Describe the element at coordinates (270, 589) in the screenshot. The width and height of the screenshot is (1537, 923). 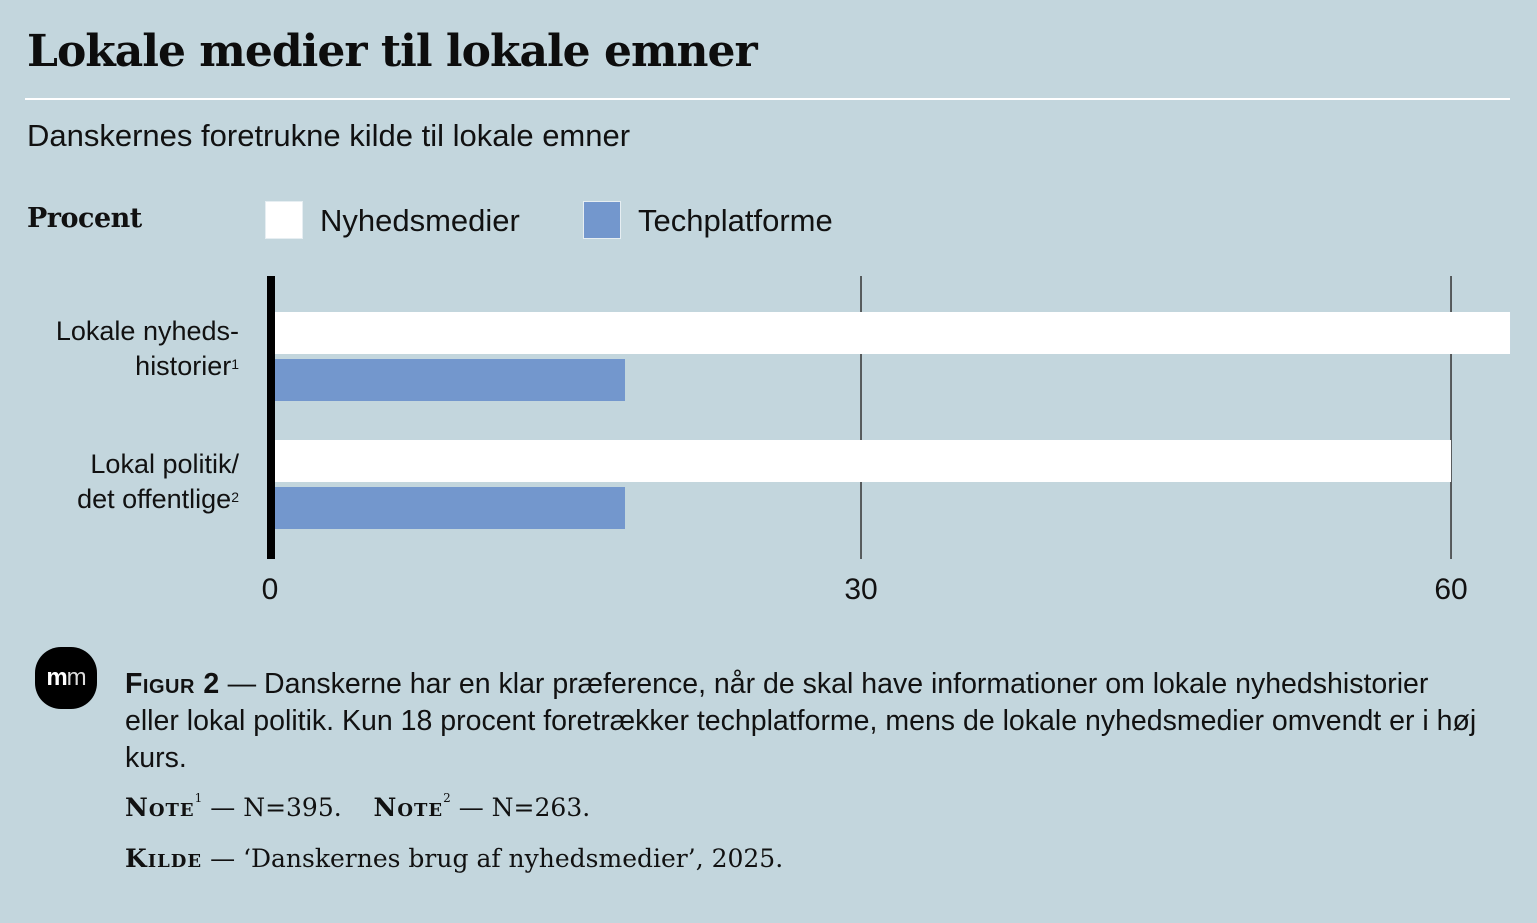
I see `x-tick-label: 0` at that location.